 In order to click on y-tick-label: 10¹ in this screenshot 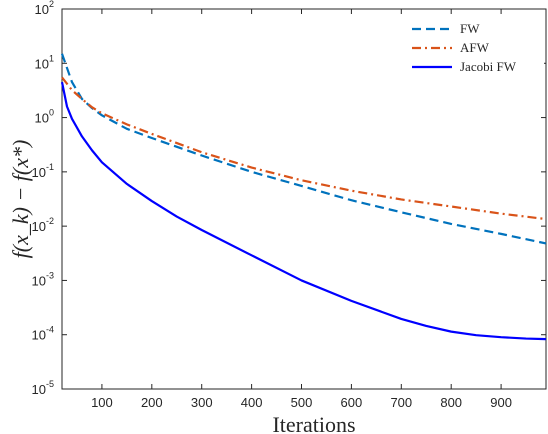, I will do `click(44, 62)`.